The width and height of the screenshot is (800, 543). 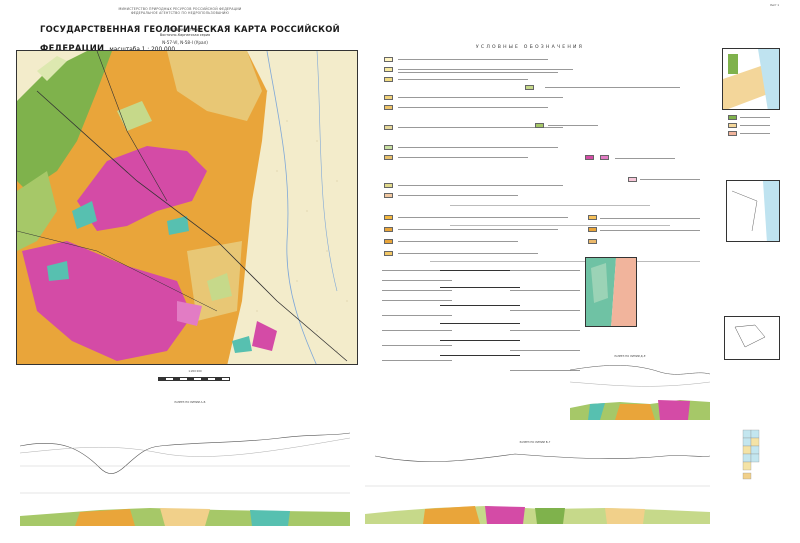 I want to click on profile-right-title: РАЗРЕЗ ПО ЛИНИИ Д–Е, so click(x=630, y=356).